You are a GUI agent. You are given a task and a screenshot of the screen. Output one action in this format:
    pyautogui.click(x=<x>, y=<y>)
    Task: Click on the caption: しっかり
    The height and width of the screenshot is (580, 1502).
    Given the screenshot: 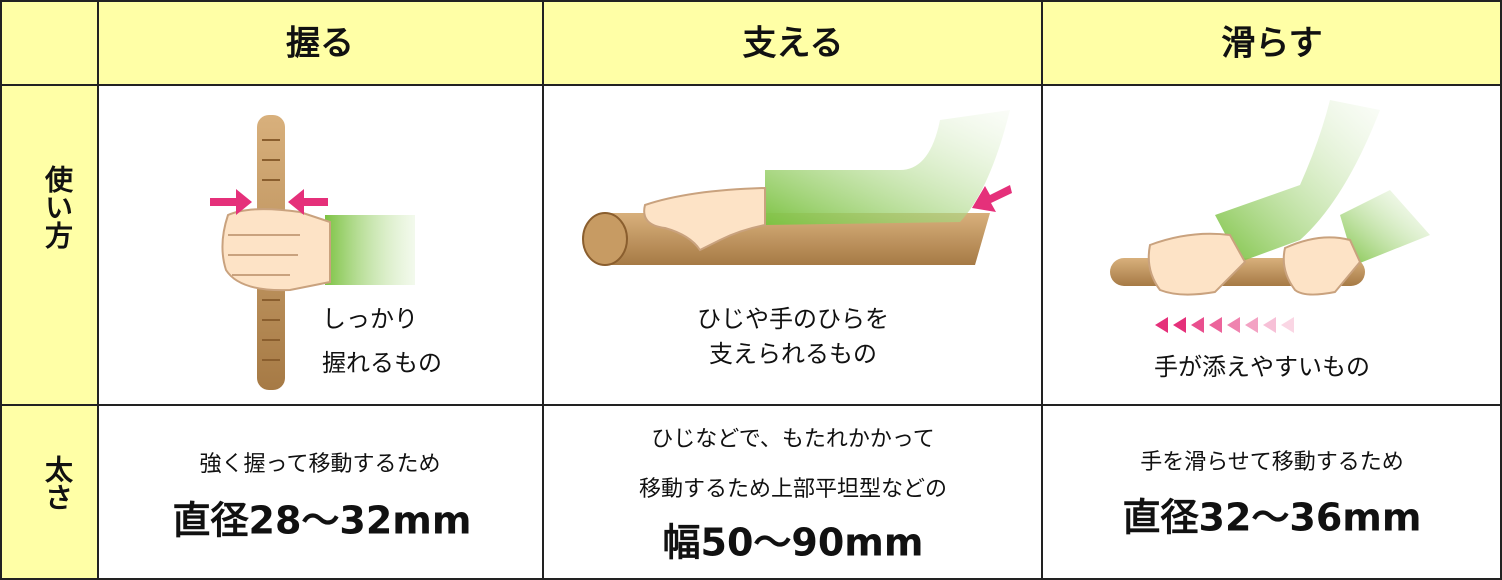 What is the action you would take?
    pyautogui.click(x=370, y=319)
    